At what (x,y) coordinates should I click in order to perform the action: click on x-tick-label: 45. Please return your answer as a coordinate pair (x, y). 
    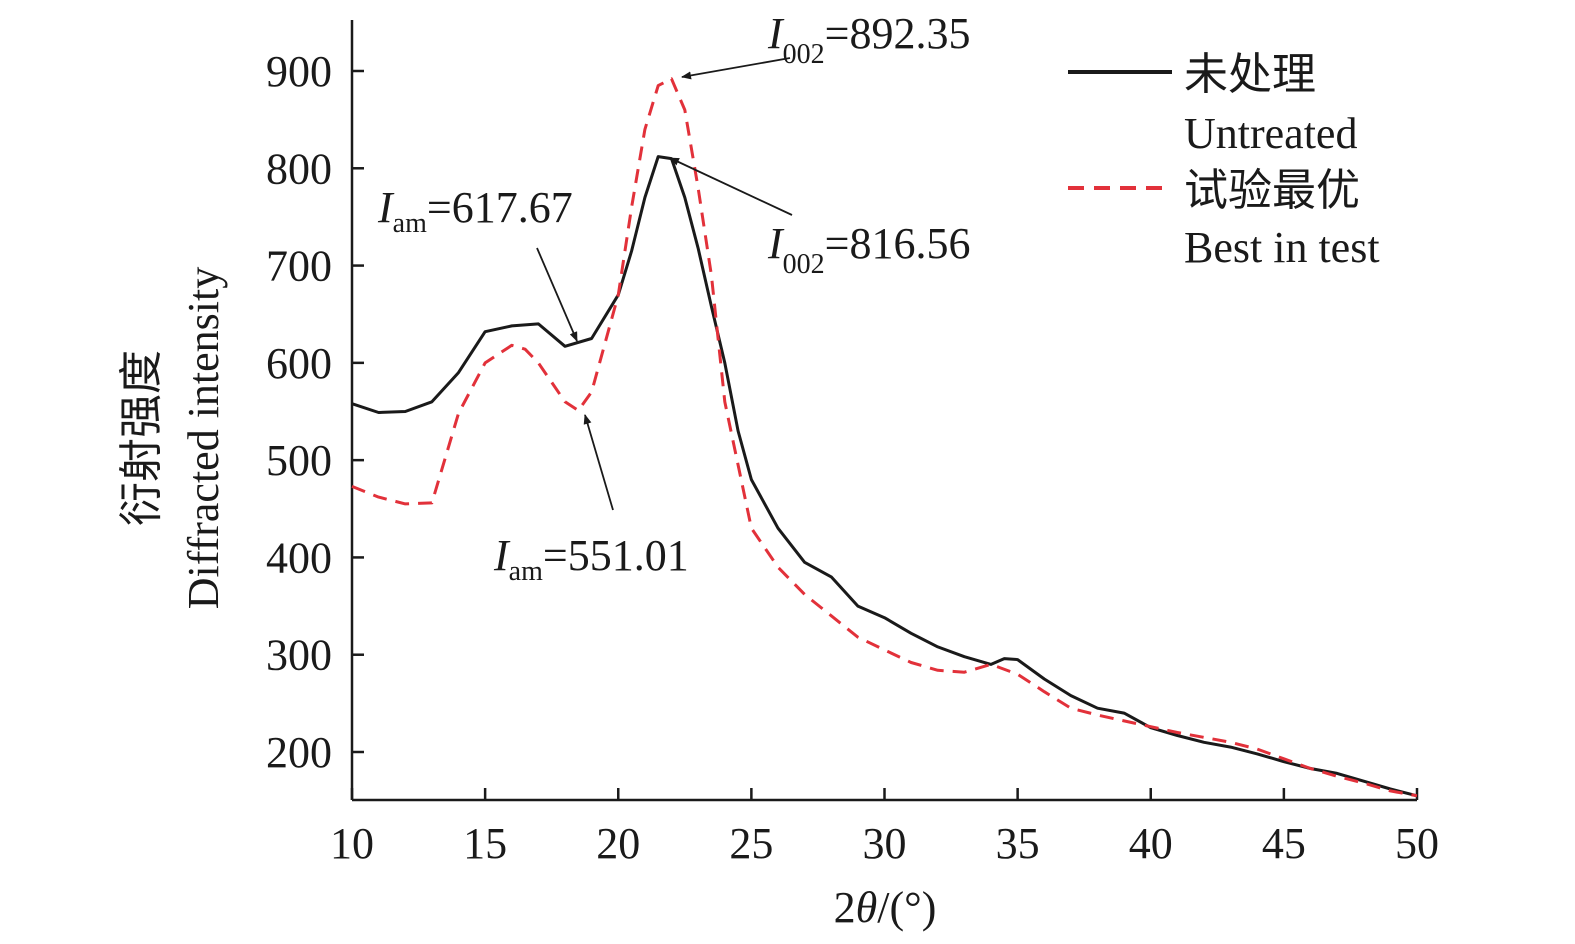
    Looking at the image, I should click on (1284, 843).